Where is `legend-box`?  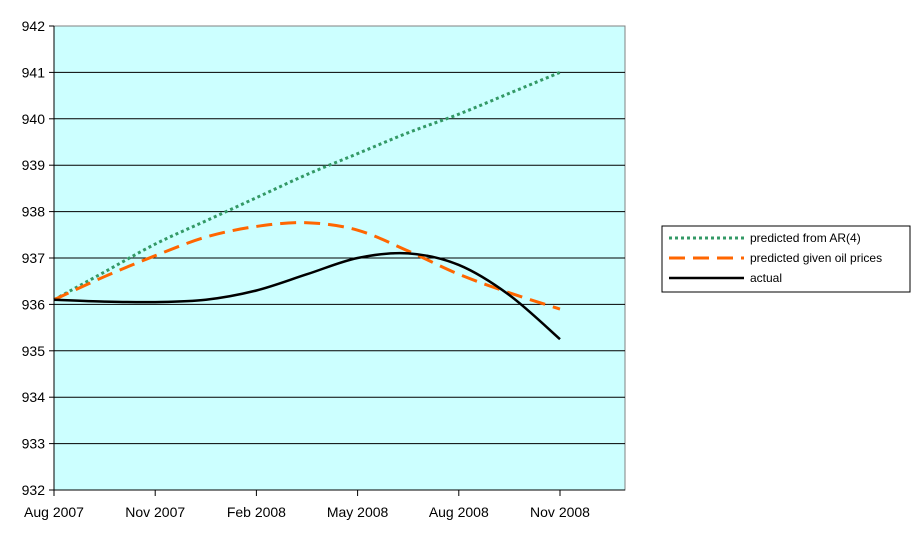
legend-box is located at coordinates (786, 259).